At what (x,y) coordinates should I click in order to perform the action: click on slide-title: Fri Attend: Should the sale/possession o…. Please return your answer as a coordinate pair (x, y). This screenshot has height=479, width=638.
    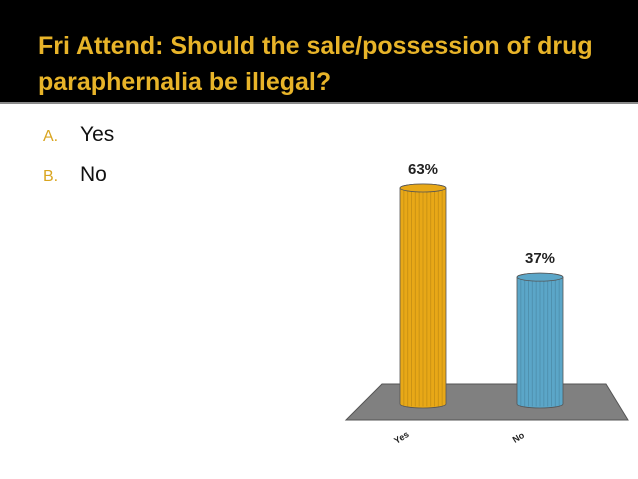
    Looking at the image, I should click on (315, 64).